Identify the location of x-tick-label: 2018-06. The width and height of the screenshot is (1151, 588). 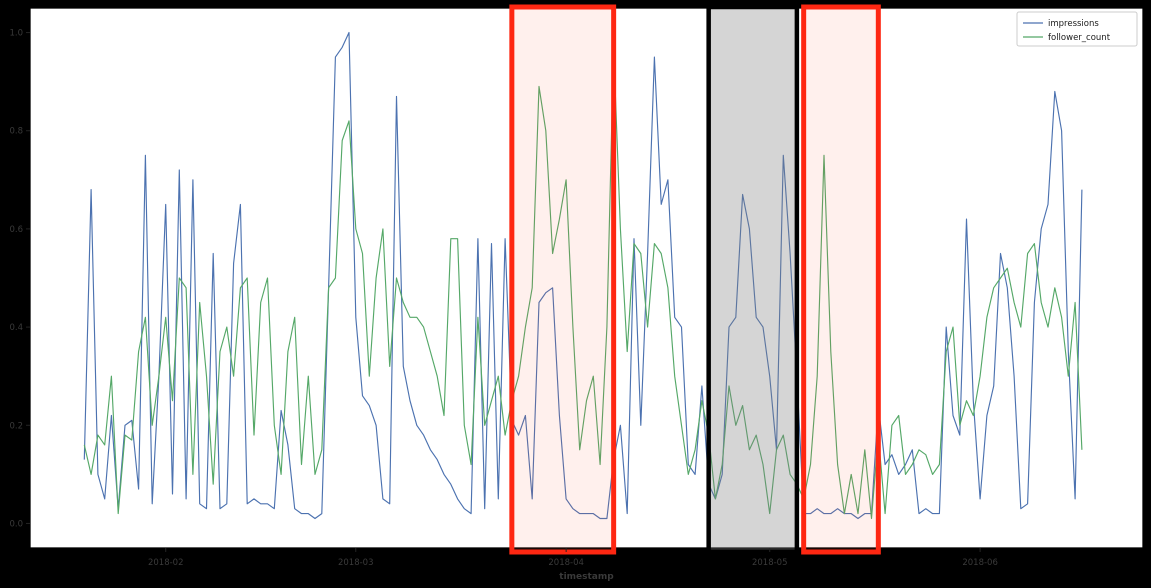
(980, 563).